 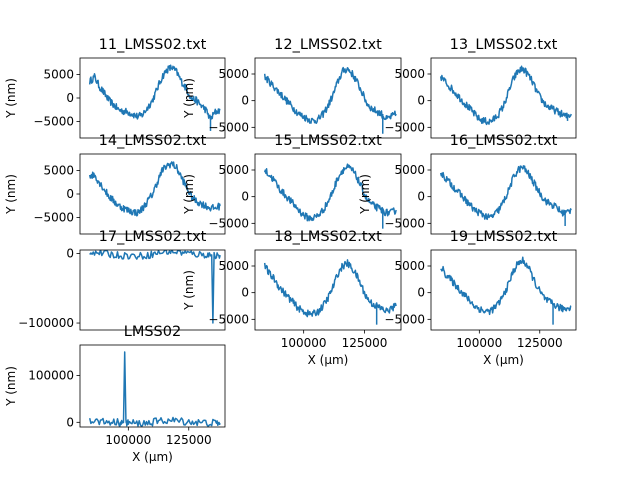 I want to click on subplot-title: 11_LMSS02.txt, so click(x=153, y=45).